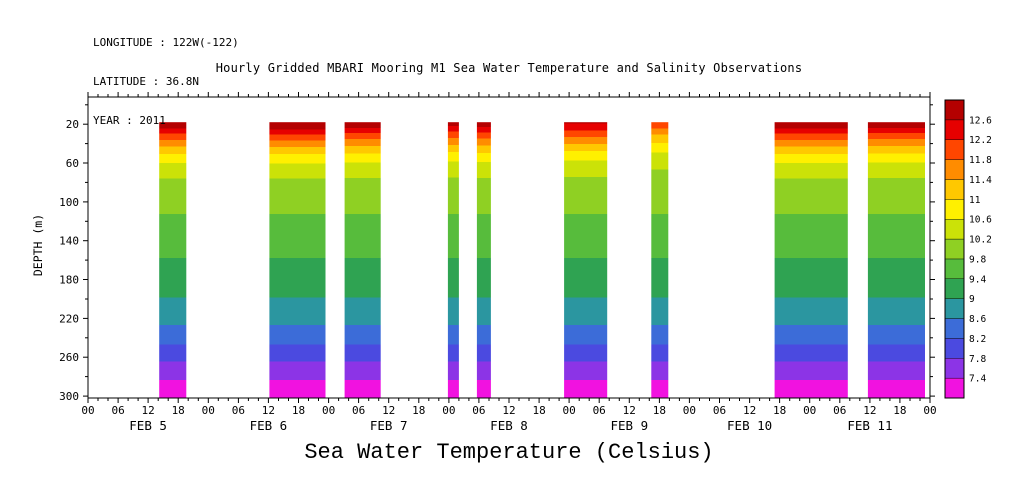  What do you see at coordinates (69, 318) in the screenshot?
I see `svg-text: 220` at bounding box center [69, 318].